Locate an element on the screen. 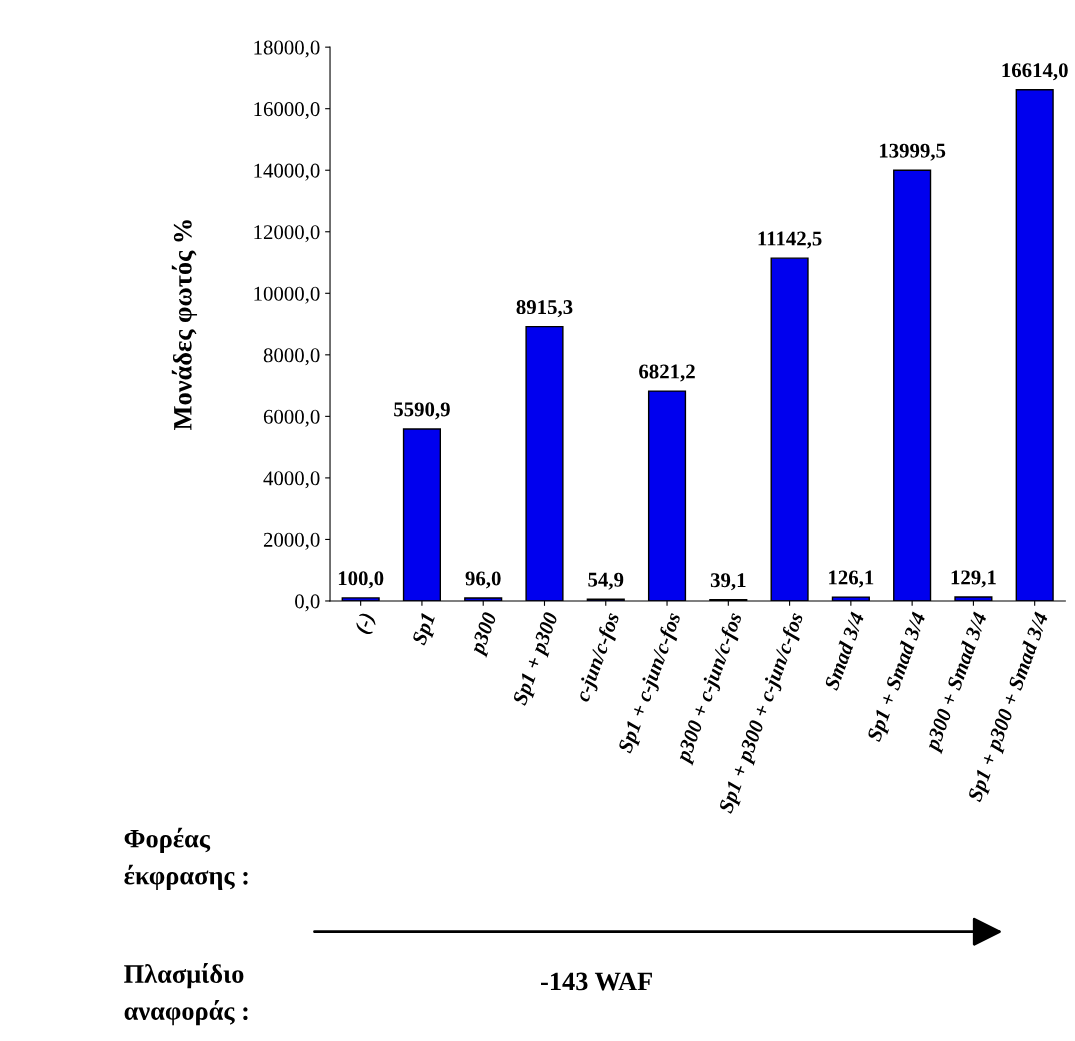  x-tick-label: Sp1 + Smad 3/4 is located at coordinates (898, 677).